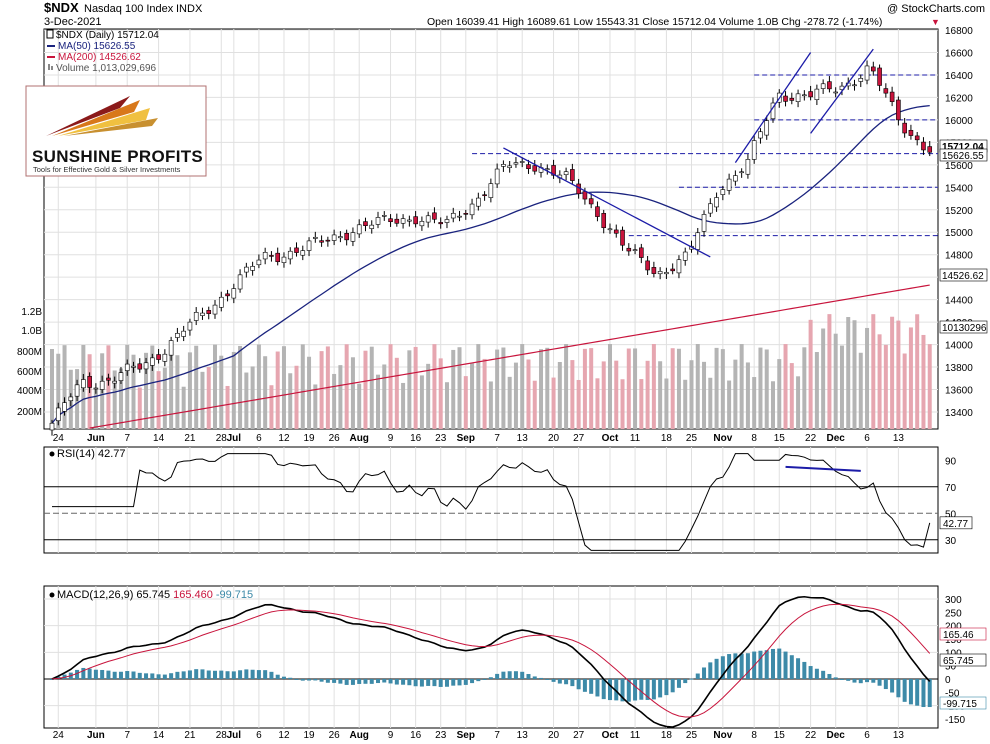 The width and height of the screenshot is (990, 744). What do you see at coordinates (610, 735) in the screenshot?
I see `x-tick-label: Oct` at bounding box center [610, 735].